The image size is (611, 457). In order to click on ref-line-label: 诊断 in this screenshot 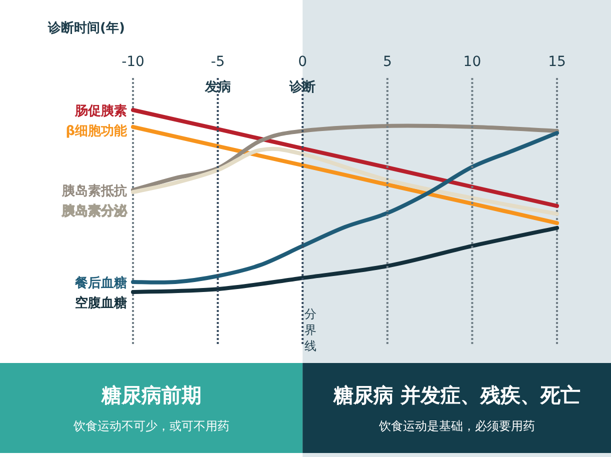, I will do `click(302, 87)`.